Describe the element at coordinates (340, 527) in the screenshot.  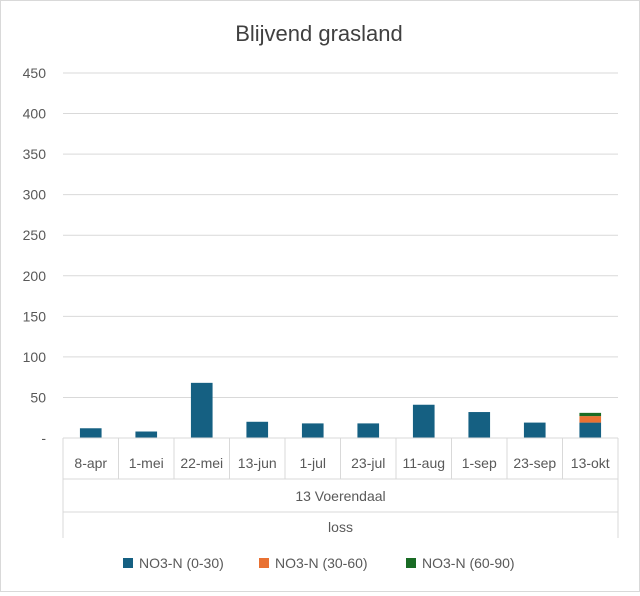
I see `x-group-label: loss` at that location.